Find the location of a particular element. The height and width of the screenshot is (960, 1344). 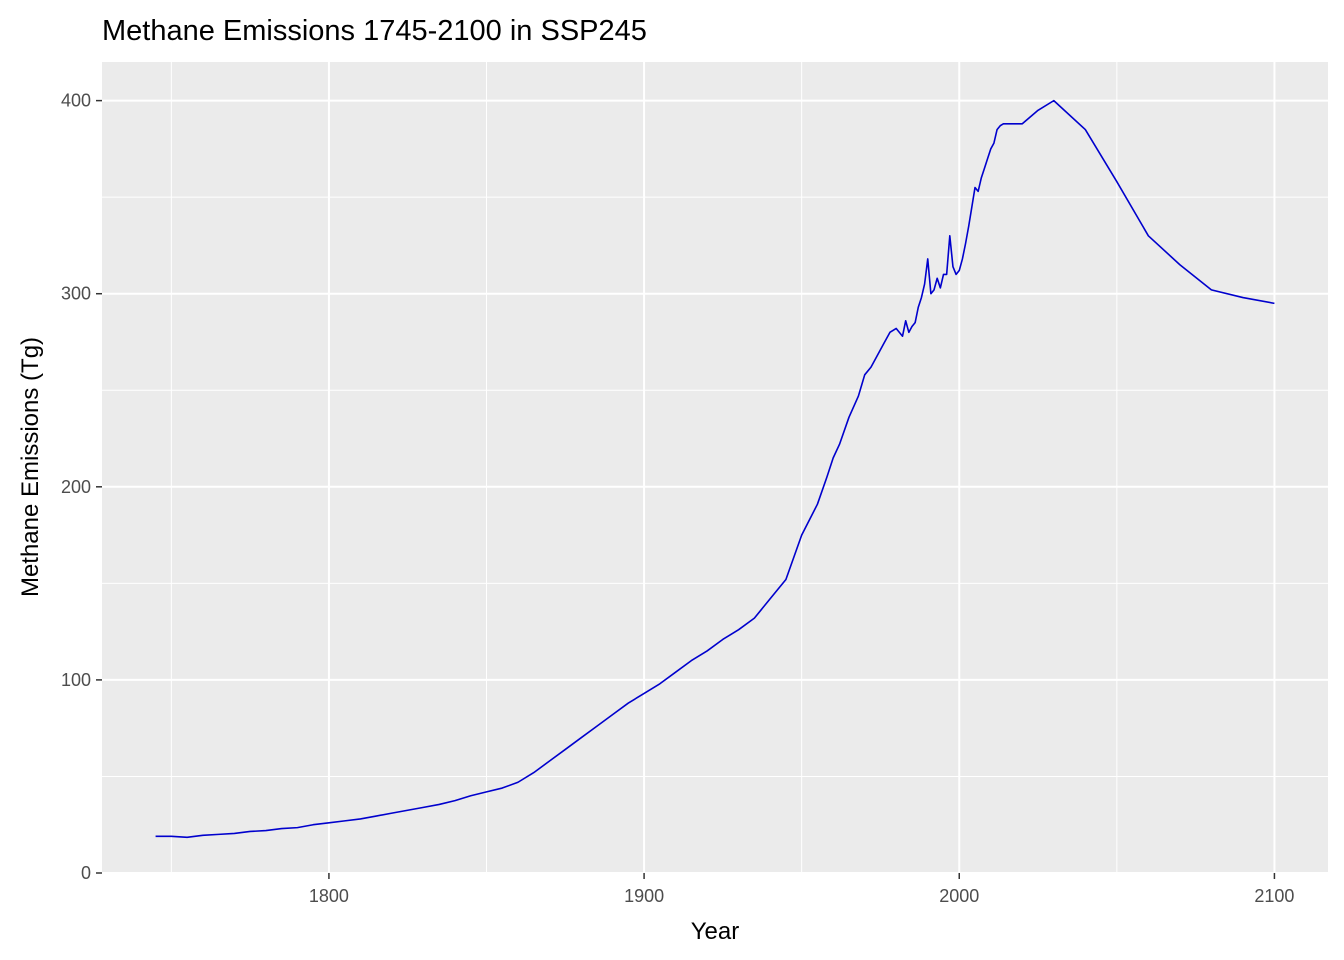

y-axis-title: Methane Emissions (Tg) is located at coordinates (30, 467).